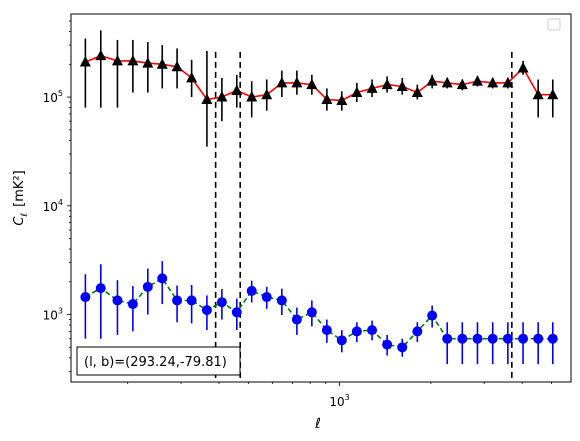 The height and width of the screenshot is (441, 580). I want to click on y-tick-label: 10⁵, so click(53, 97).